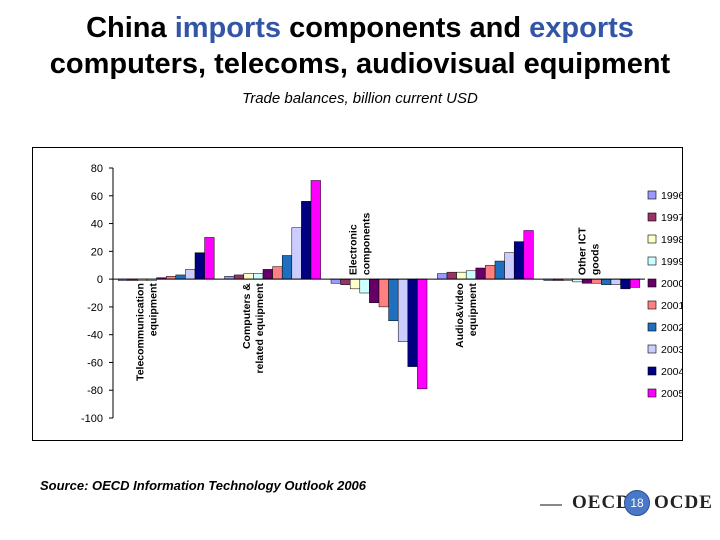  I want to click on title-line-1: China imports components and exports, so click(360, 28).